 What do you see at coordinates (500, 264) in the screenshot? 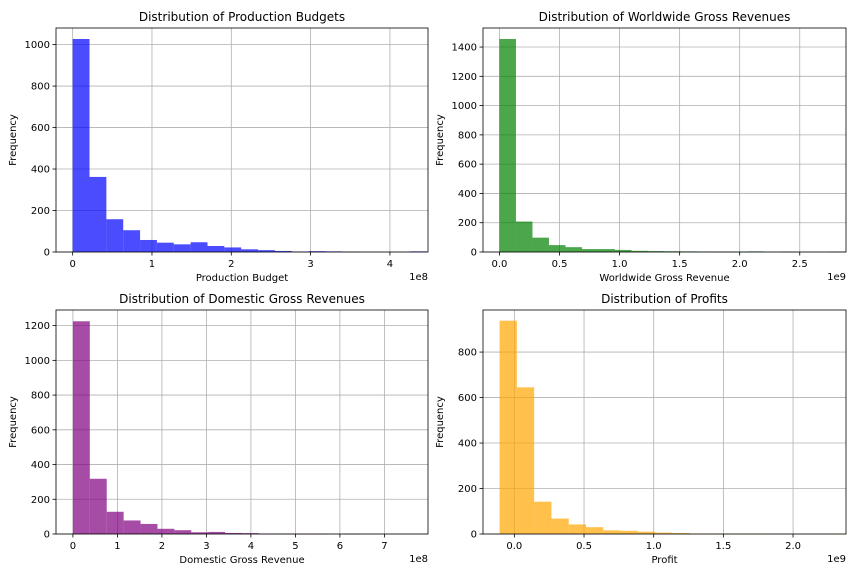
I see `x-tick-label: 0.0` at bounding box center [500, 264].